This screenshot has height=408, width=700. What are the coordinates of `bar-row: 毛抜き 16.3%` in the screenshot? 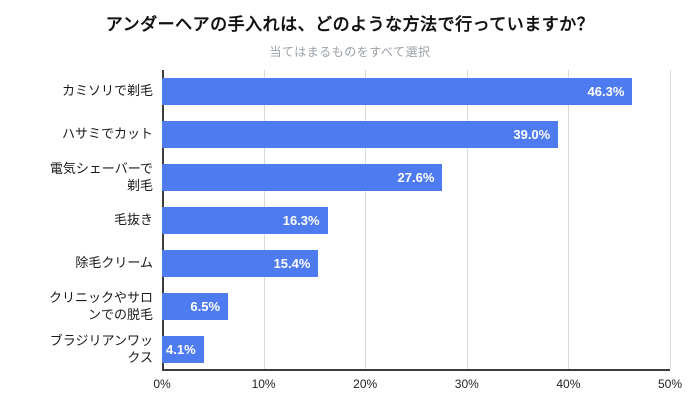 It's located at (341, 220).